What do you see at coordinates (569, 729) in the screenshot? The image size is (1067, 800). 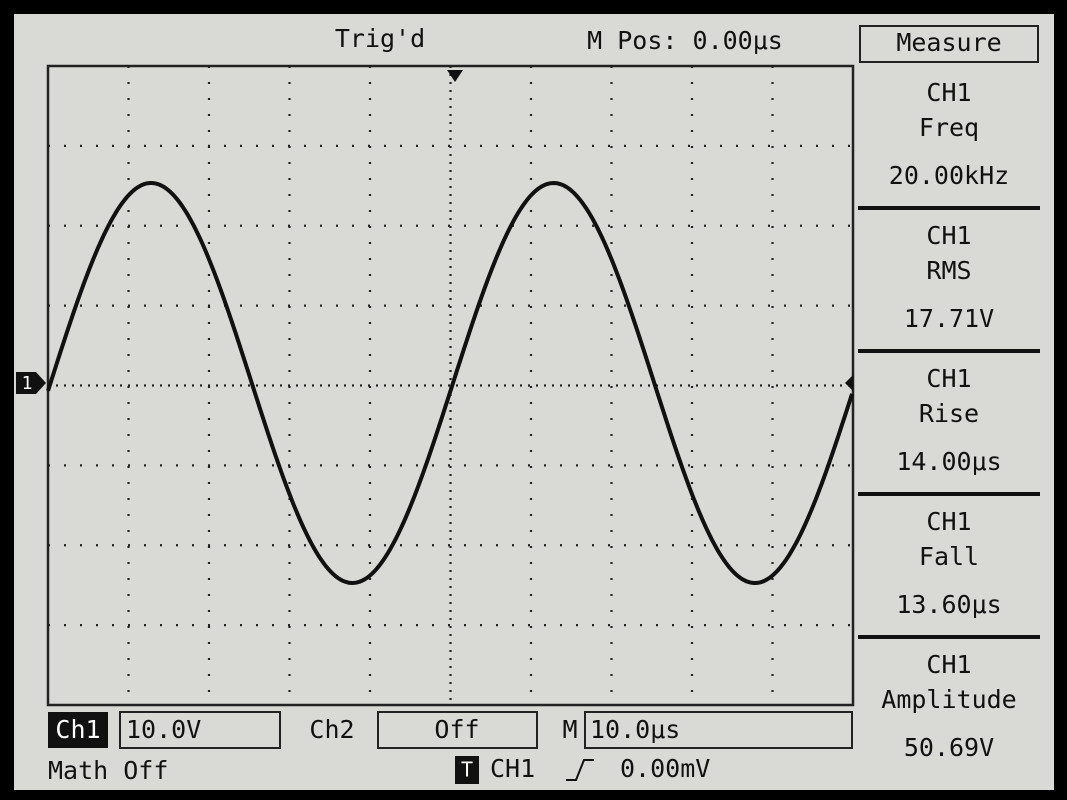 I see `timebase-label: M` at bounding box center [569, 729].